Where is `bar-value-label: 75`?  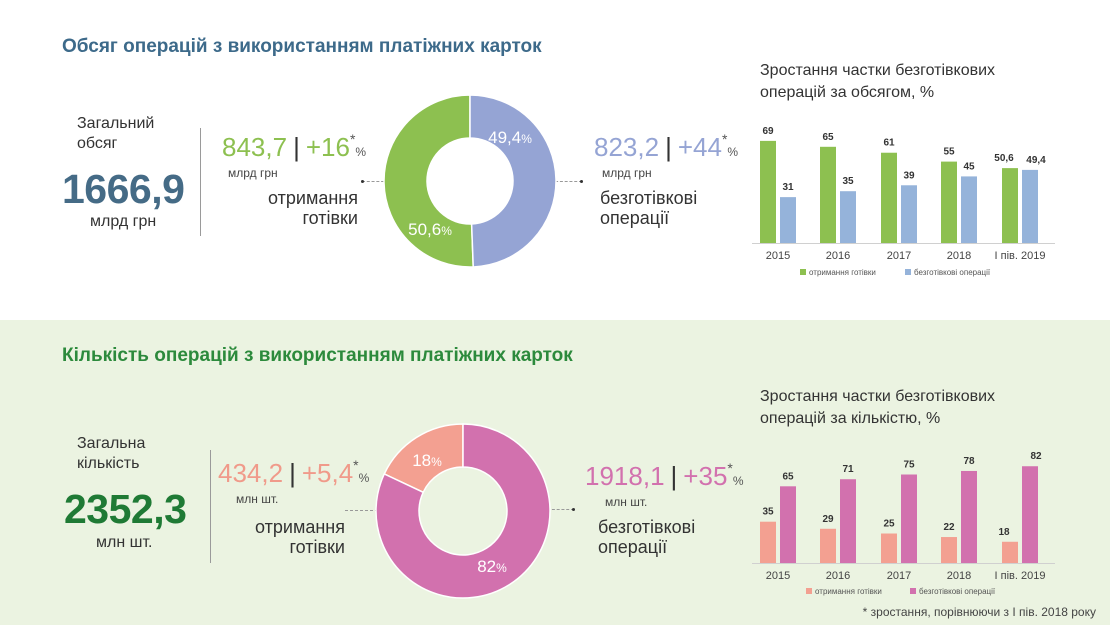 bar-value-label: 75 is located at coordinates (909, 465).